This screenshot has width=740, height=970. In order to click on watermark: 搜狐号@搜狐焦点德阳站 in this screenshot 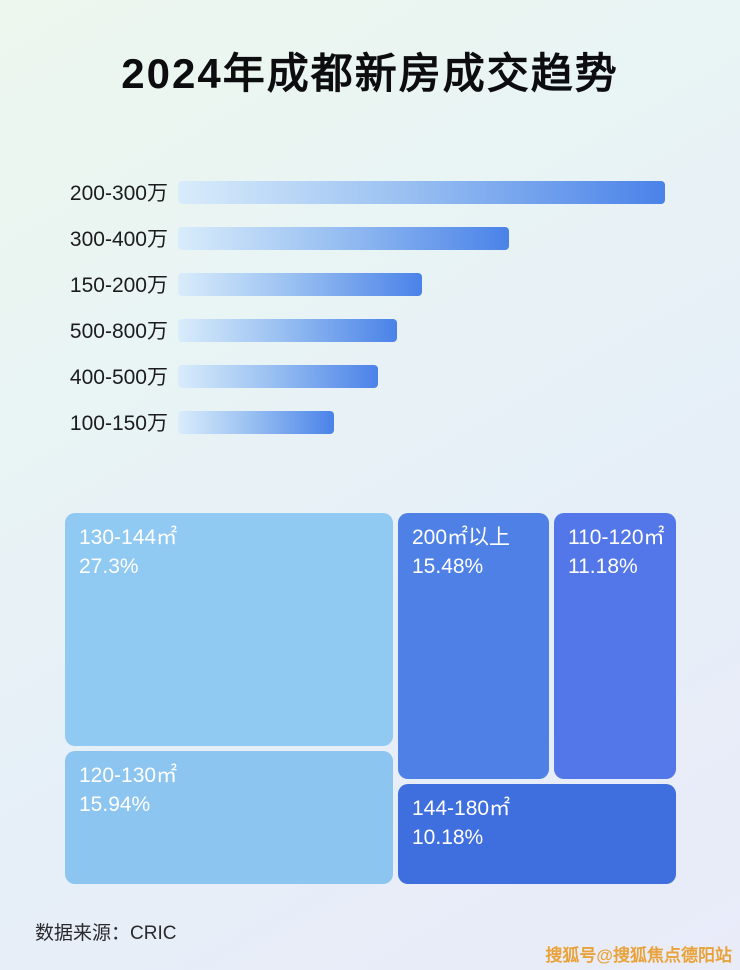, I will do `click(638, 955)`.